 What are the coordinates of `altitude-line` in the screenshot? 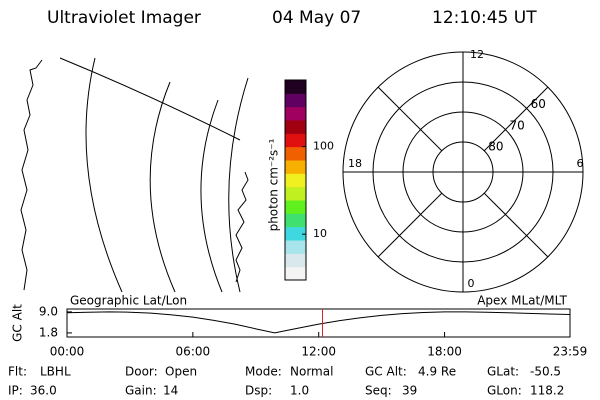 It's located at (318, 322).